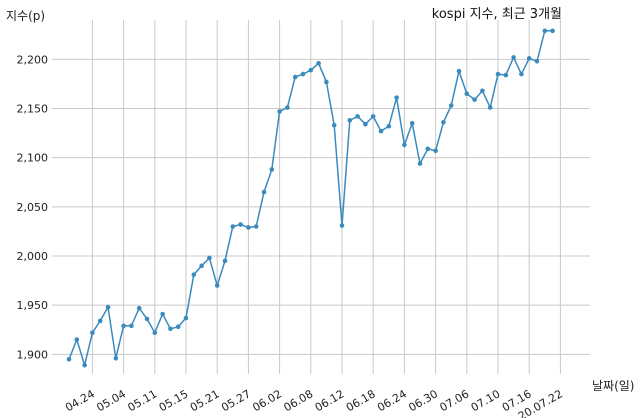 The image size is (640, 418). I want to click on x-tick-label: 07.06, so click(455, 400).